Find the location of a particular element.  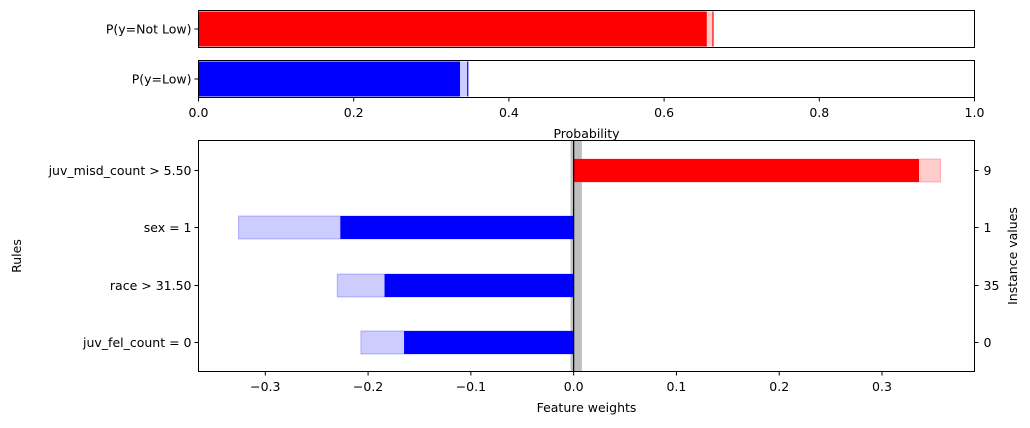

rule-label: juv_fel_count = 0 is located at coordinates (137, 342).